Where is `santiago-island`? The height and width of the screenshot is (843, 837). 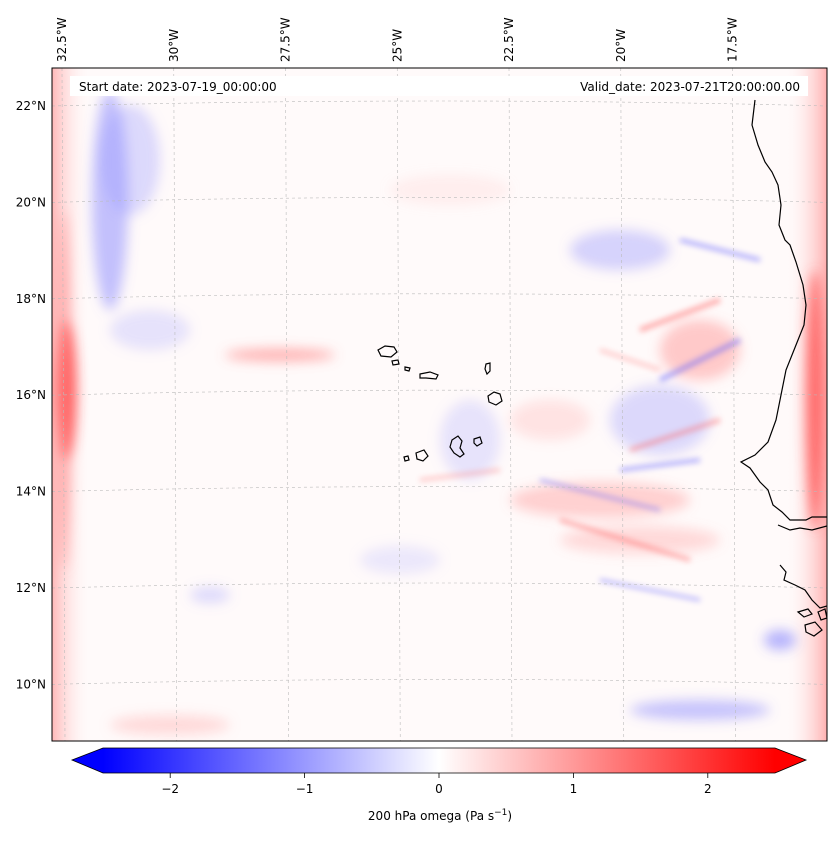
santiago-island is located at coordinates (457, 446).